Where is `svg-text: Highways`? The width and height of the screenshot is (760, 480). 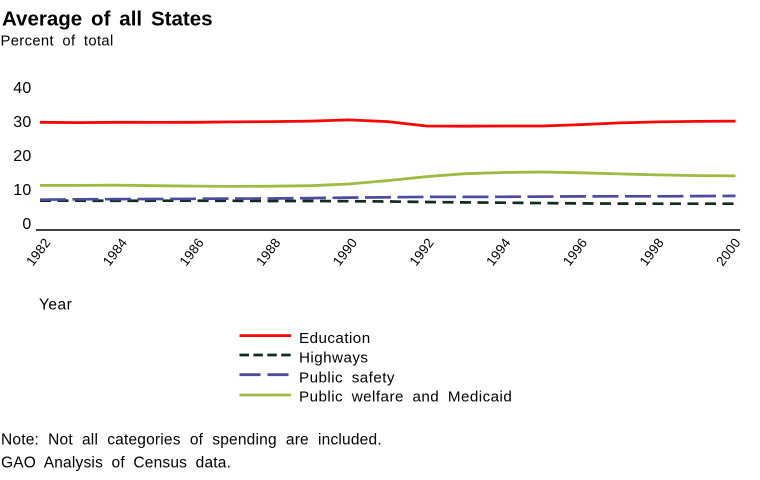
svg-text: Highways is located at coordinates (333, 358).